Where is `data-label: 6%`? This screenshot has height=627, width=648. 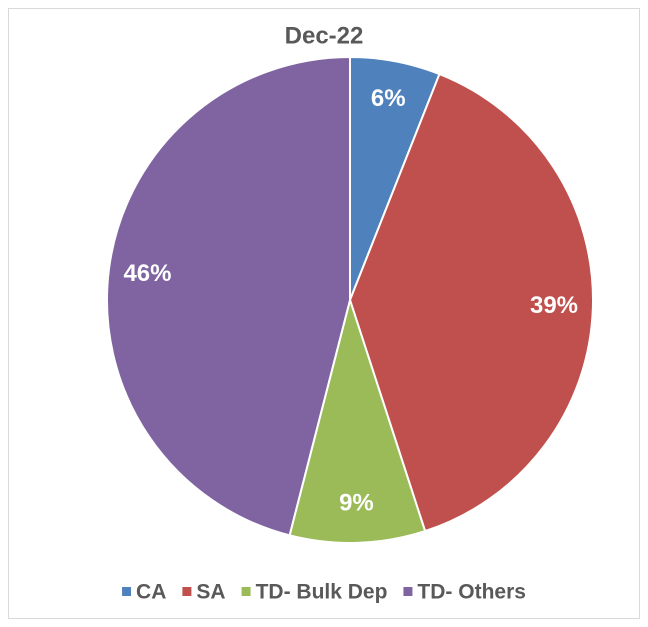
data-label: 6% is located at coordinates (388, 98).